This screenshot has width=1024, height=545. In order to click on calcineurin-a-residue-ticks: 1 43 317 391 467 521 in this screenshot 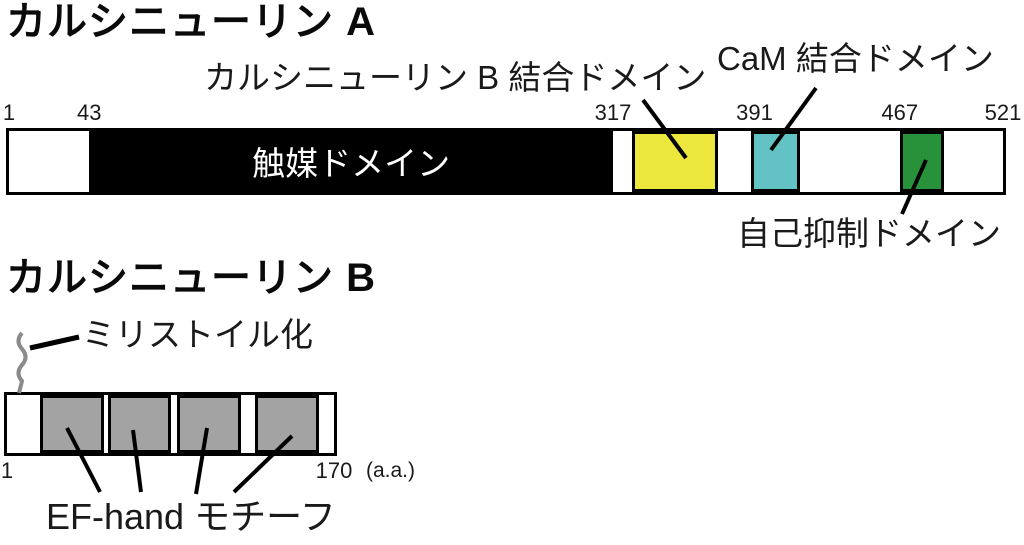, I will do `click(512, 112)`.